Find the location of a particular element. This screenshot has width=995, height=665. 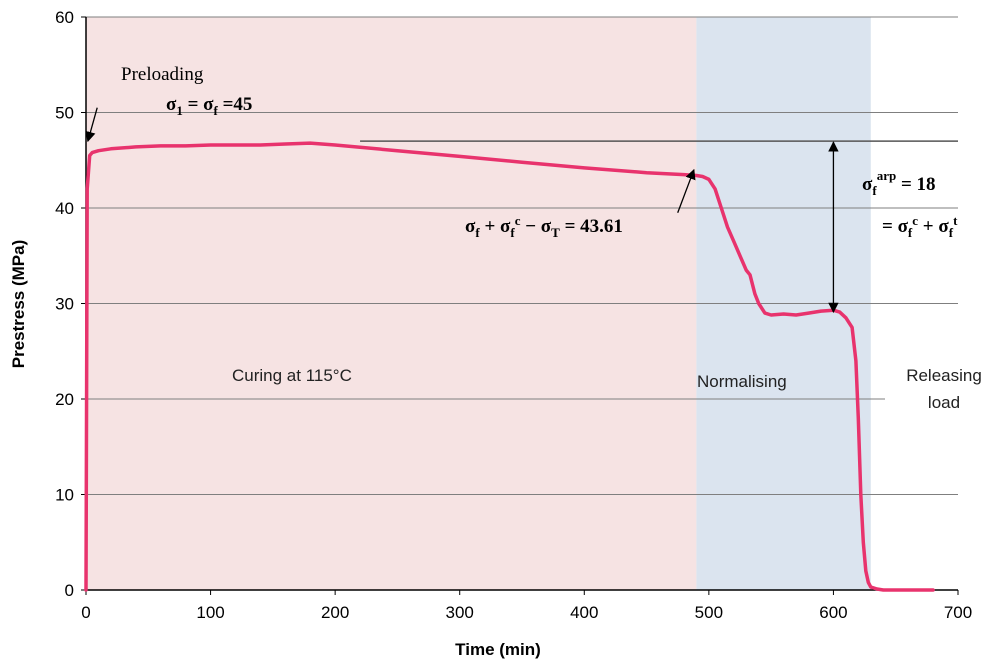

x-tick-label-600: 600 is located at coordinates (833, 612).